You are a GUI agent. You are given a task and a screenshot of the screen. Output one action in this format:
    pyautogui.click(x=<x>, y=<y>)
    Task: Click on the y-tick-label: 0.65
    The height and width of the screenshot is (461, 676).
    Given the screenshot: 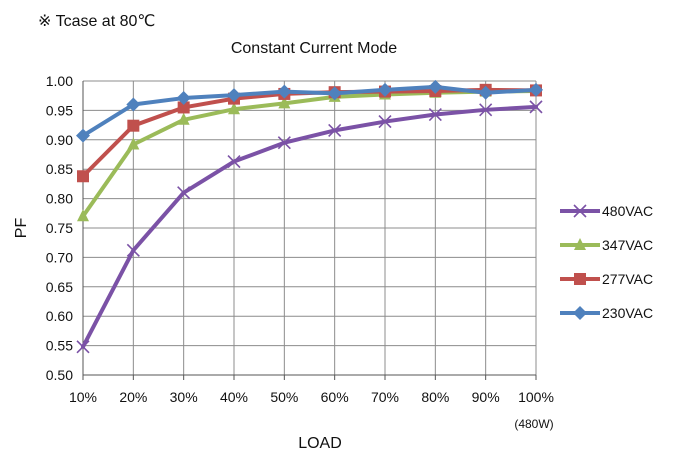 What is the action you would take?
    pyautogui.click(x=59, y=287)
    